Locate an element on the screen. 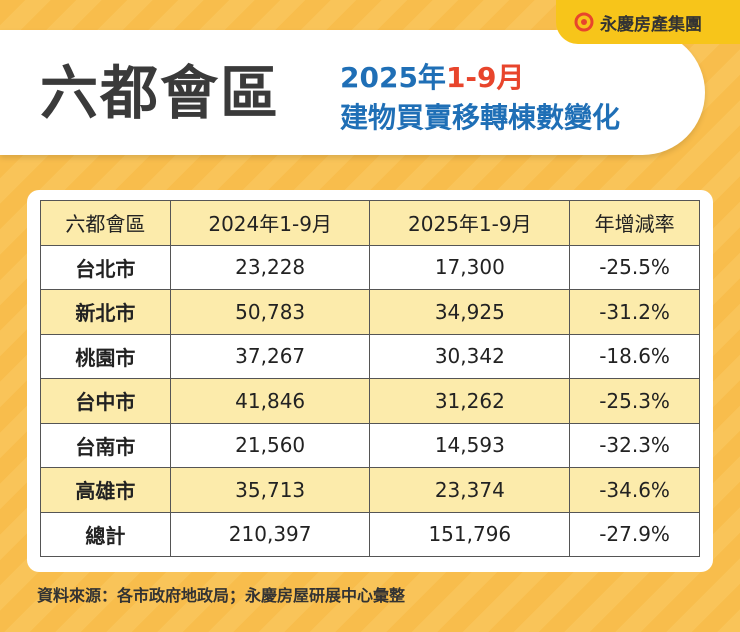  table-row: 桃園市 37,267 30,342 -18.6% is located at coordinates (370, 356).